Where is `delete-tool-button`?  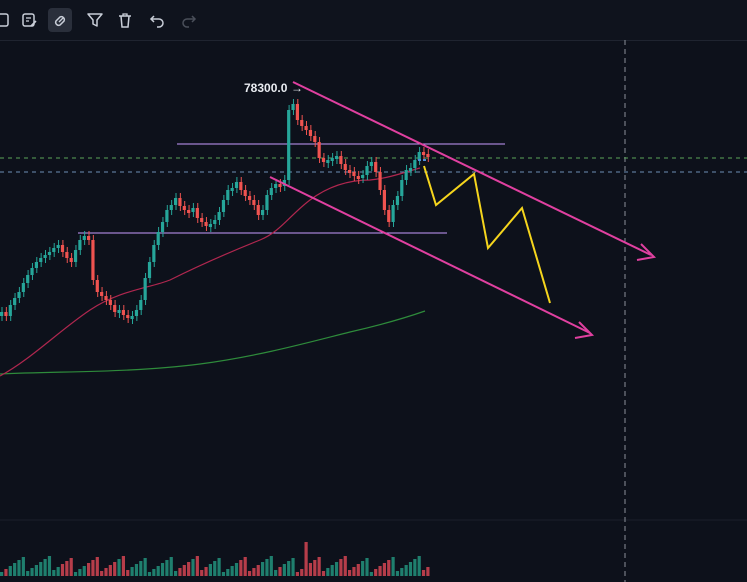
delete-tool-button is located at coordinates (125, 20).